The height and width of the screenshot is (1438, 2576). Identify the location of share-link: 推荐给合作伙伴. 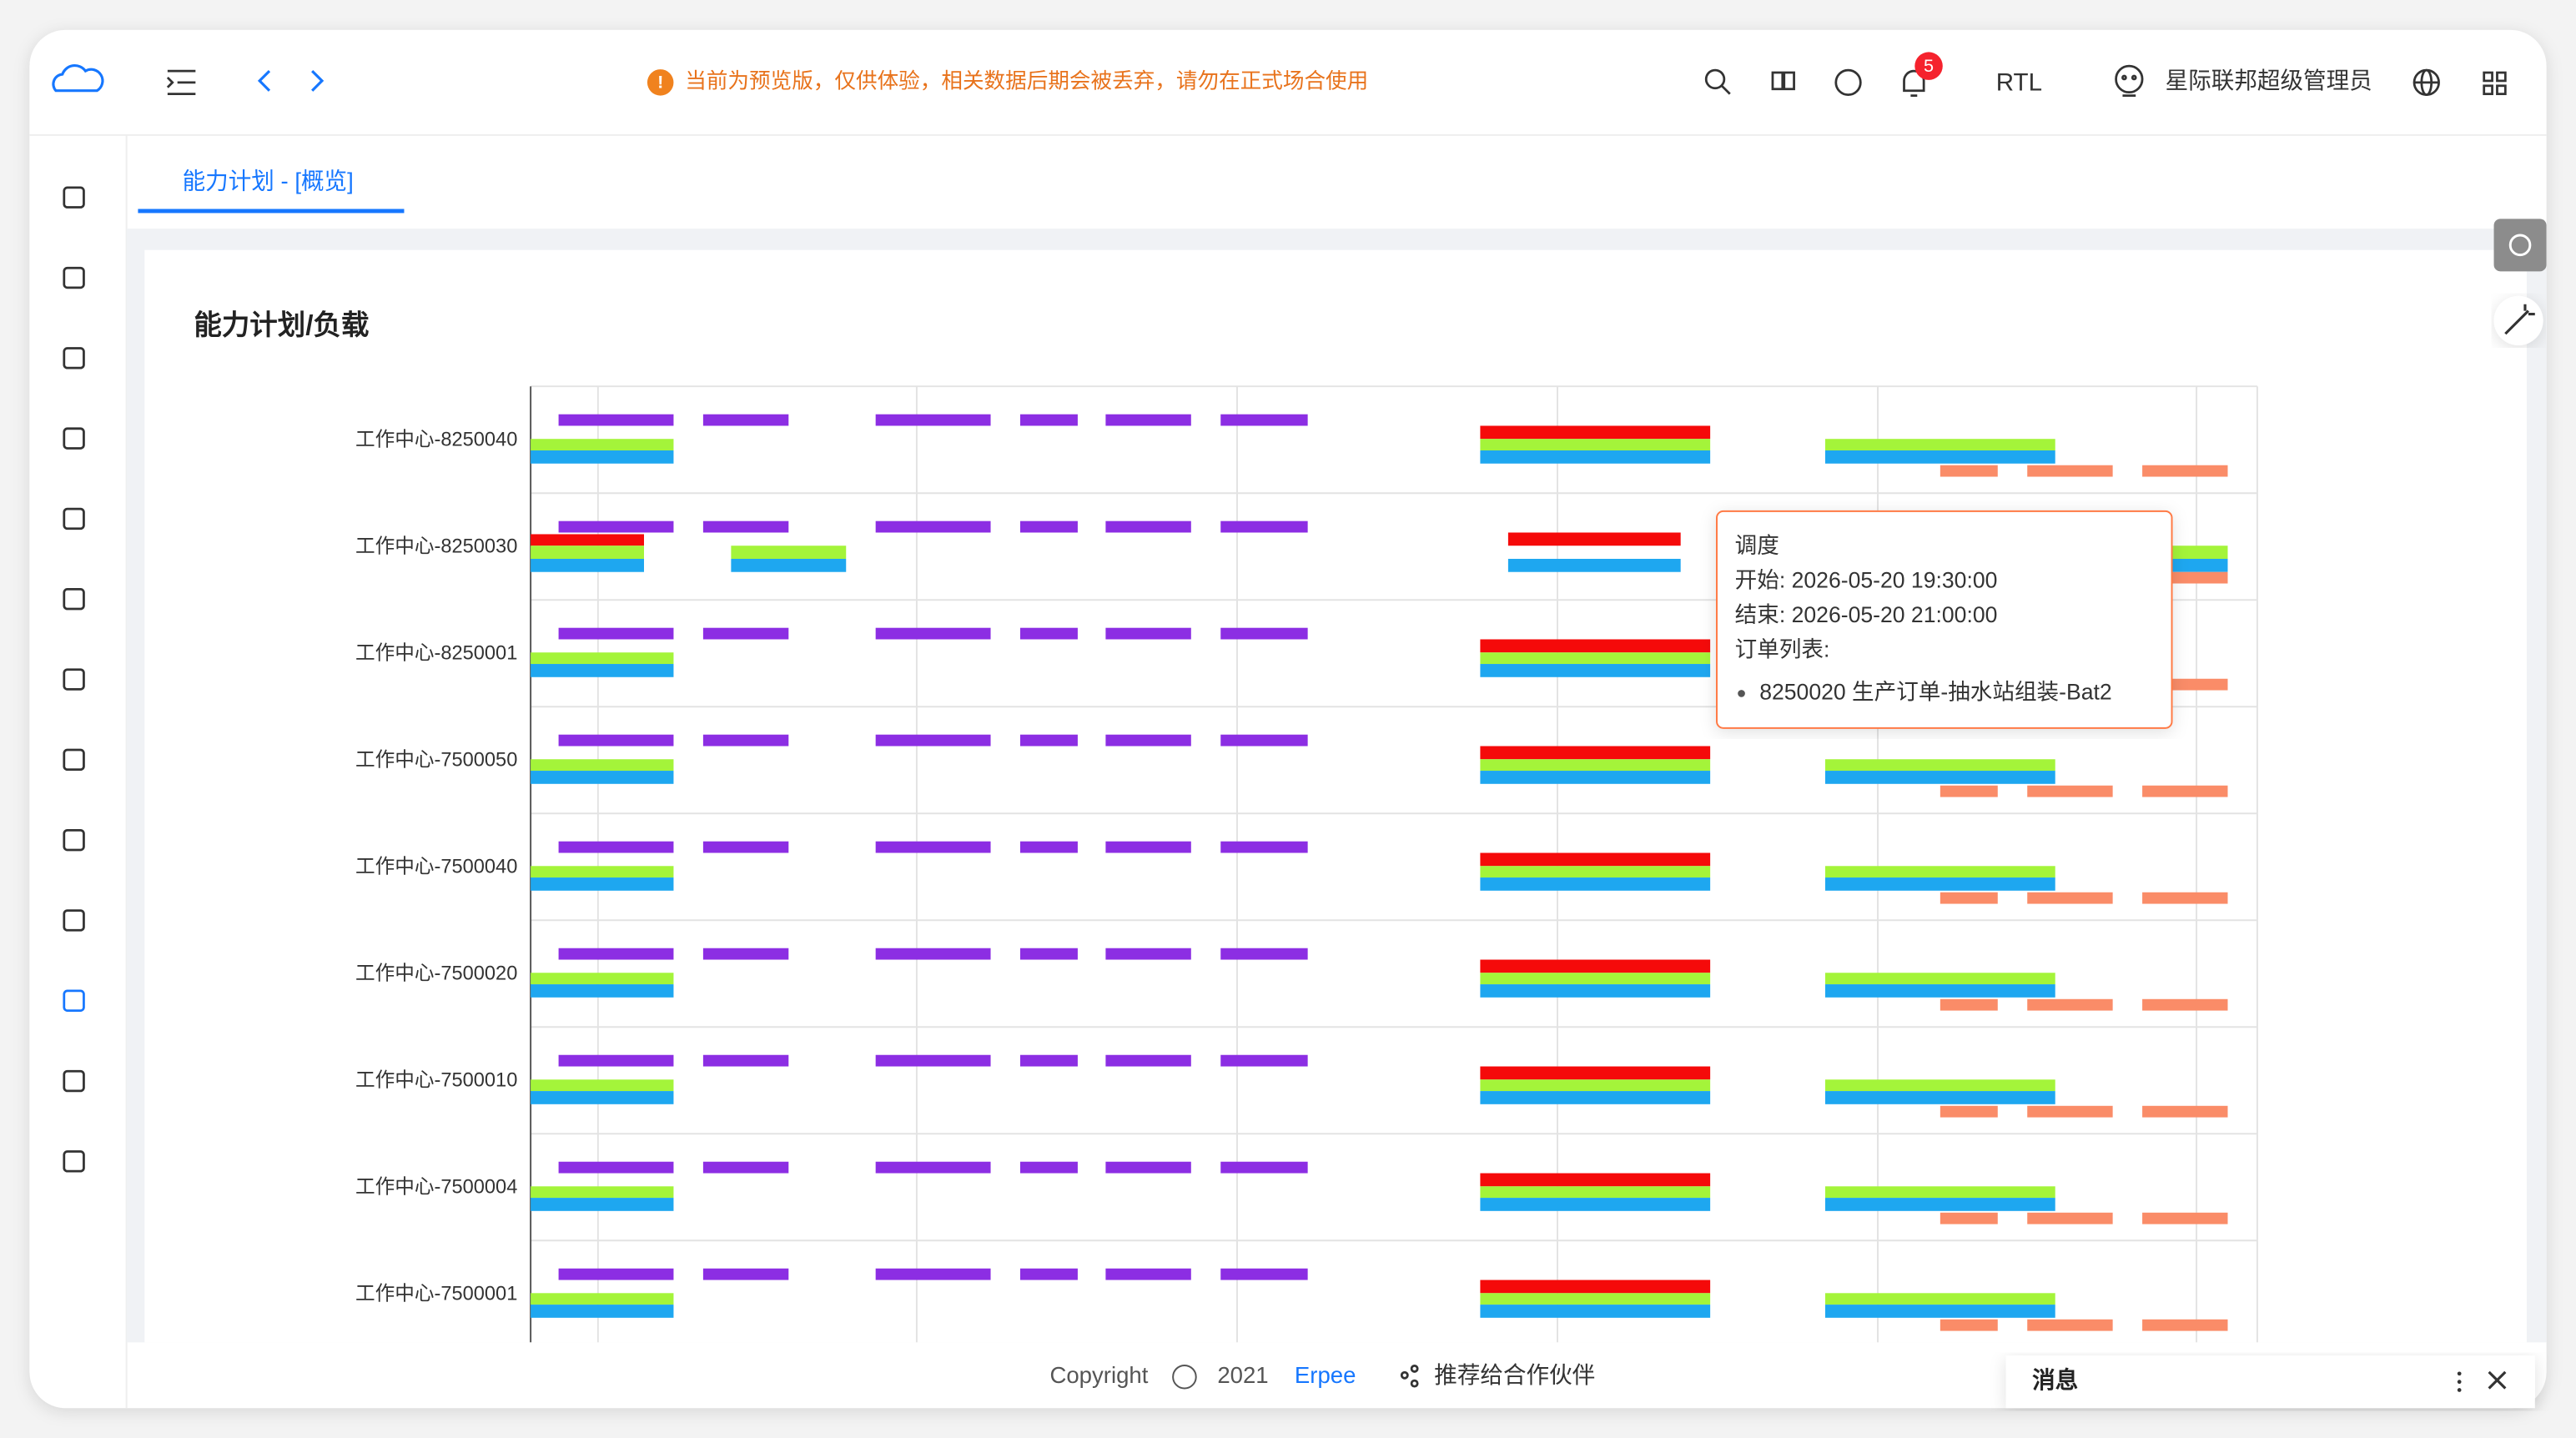
(1514, 1375).